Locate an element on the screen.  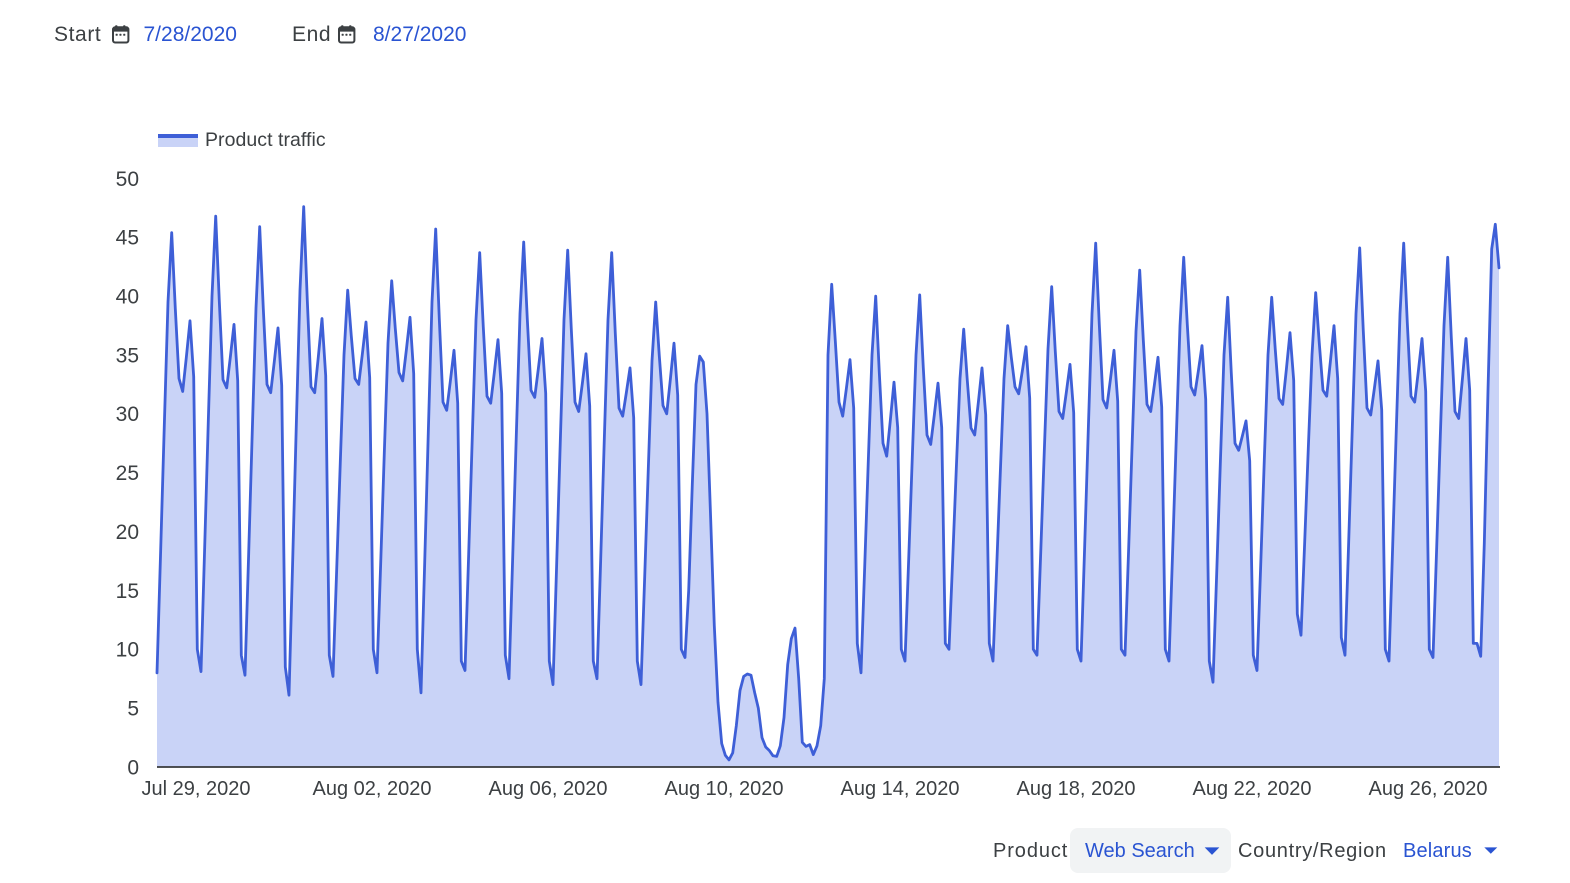
svg-text: 20 is located at coordinates (127, 532).